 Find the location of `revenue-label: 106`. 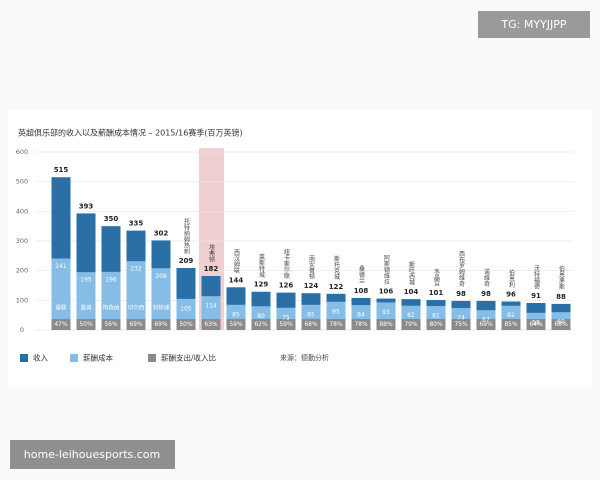

revenue-label: 106 is located at coordinates (386, 292).